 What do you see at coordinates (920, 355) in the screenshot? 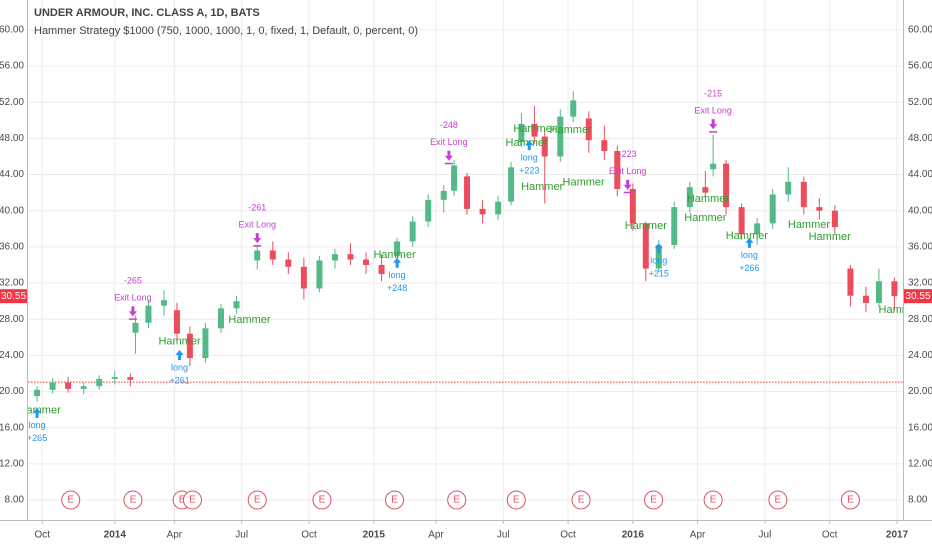
I see `y-tick-label: 24.00` at bounding box center [920, 355].